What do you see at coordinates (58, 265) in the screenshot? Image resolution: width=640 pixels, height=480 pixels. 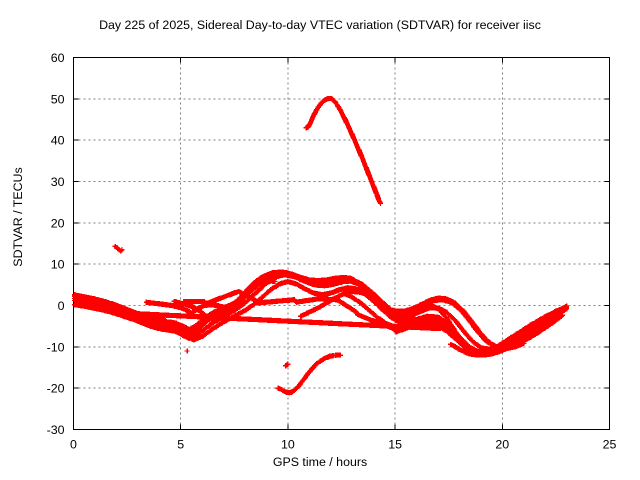 I see `y-tick-label: 10` at bounding box center [58, 265].